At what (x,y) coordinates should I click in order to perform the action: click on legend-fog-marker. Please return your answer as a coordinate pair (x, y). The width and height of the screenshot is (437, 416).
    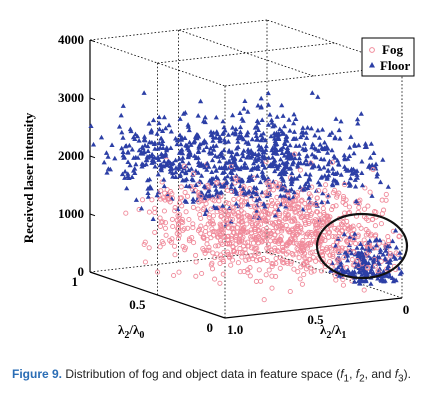
    Looking at the image, I should click on (372, 50).